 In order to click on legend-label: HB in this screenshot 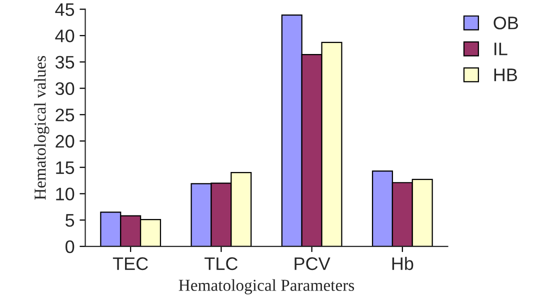, I will do `click(505, 75)`.